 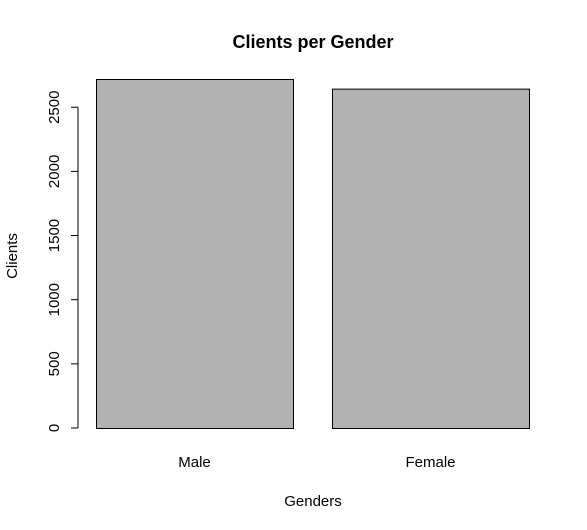 I want to click on y-axis: 0 500 1000 1500 2000 2500, so click(x=62, y=261).